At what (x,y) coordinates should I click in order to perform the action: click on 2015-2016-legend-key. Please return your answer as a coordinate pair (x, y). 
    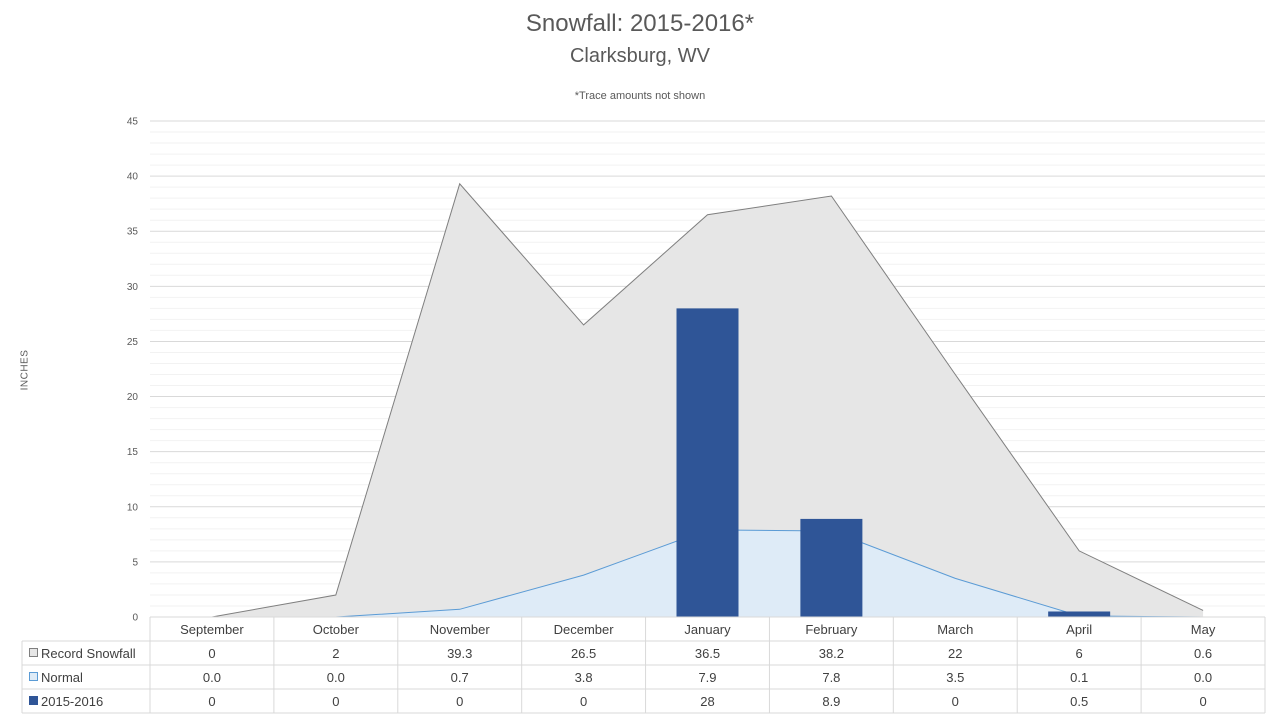
    Looking at the image, I should click on (33, 700).